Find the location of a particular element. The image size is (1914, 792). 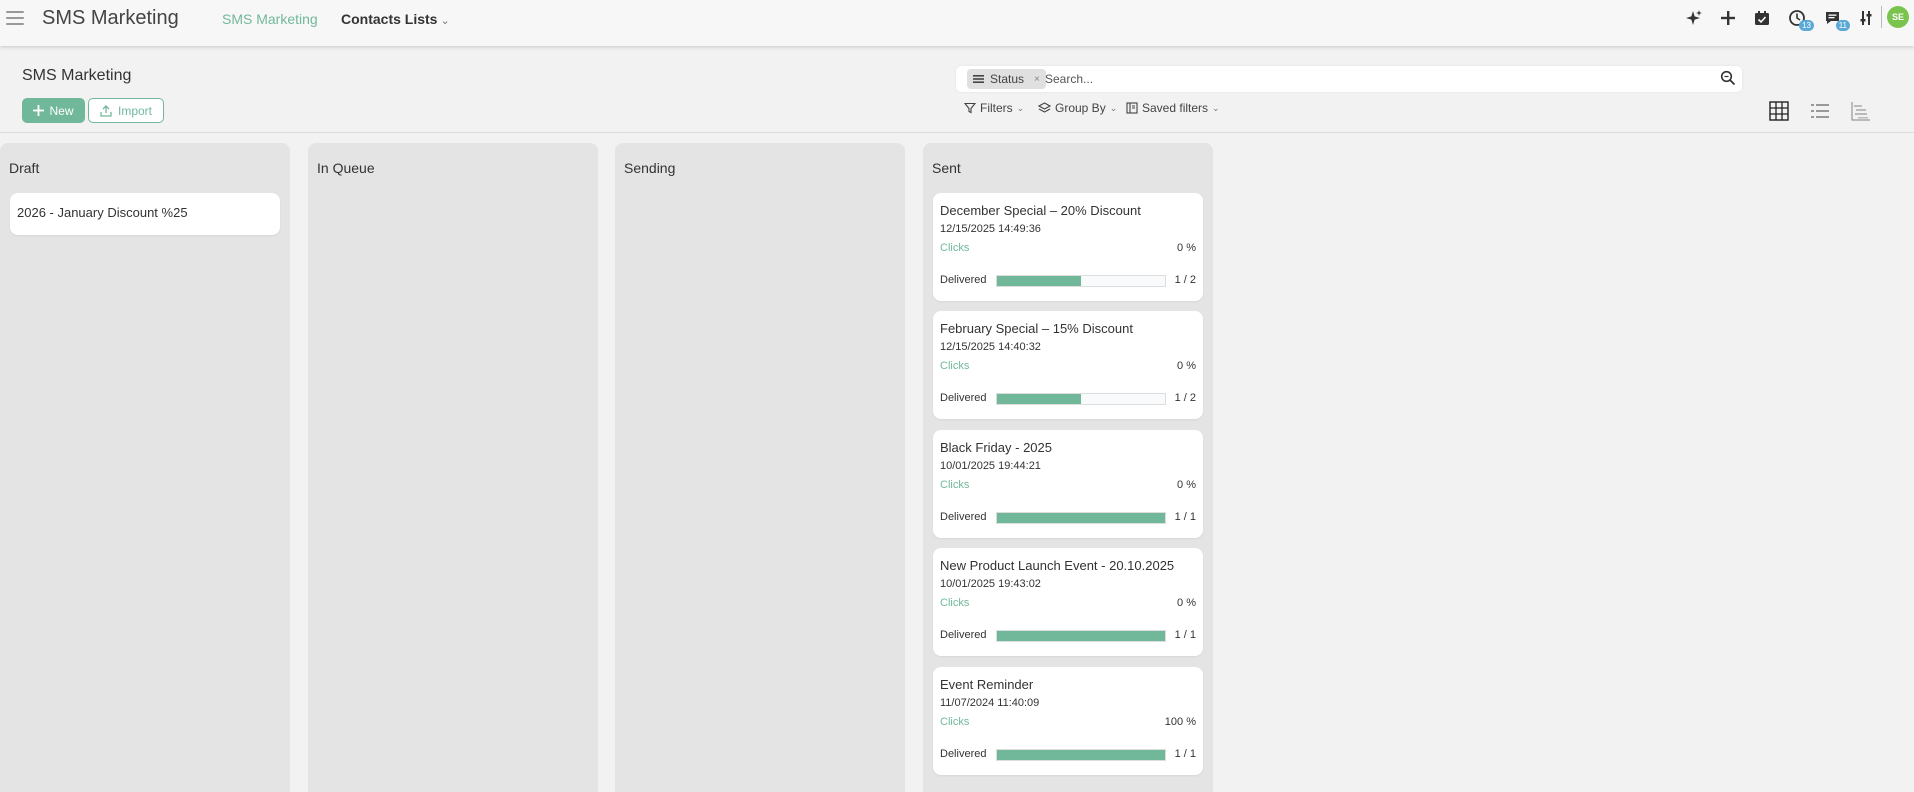

activity-count-badge: 13 is located at coordinates (1806, 25).